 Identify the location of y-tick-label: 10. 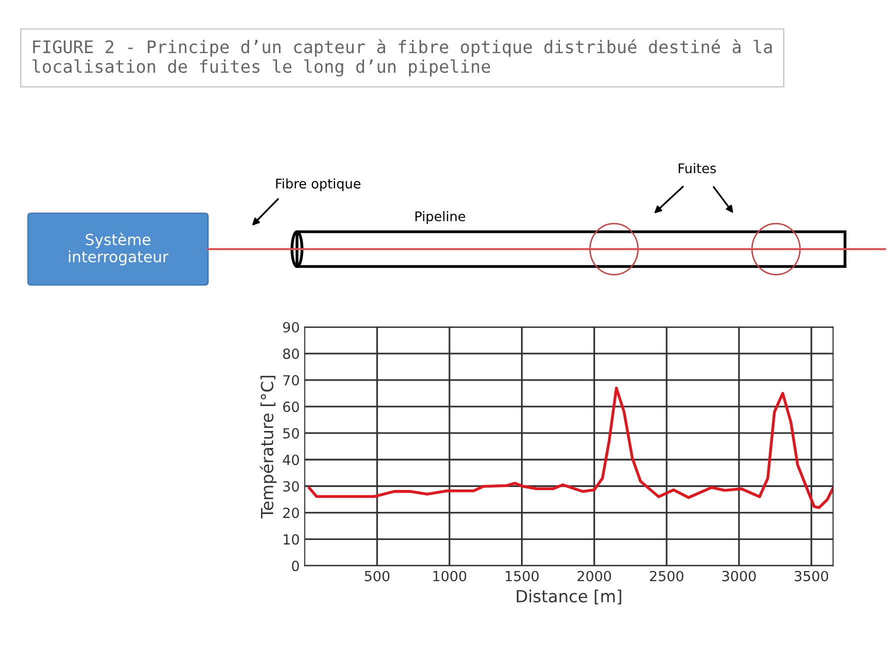
(291, 539).